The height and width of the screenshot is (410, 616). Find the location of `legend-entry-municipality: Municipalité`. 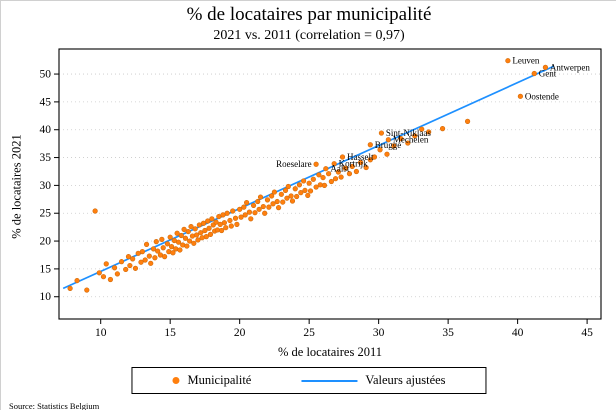

legend-entry-municipality: Municipalité is located at coordinates (211, 380).